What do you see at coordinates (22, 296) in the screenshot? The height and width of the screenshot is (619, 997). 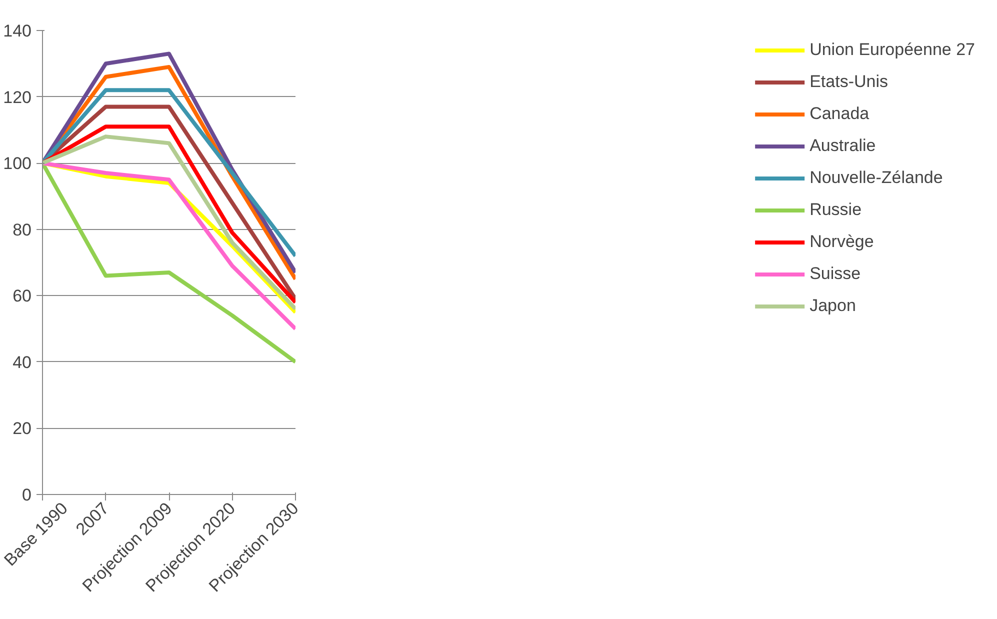 I see `y-tick-label: 60` at bounding box center [22, 296].